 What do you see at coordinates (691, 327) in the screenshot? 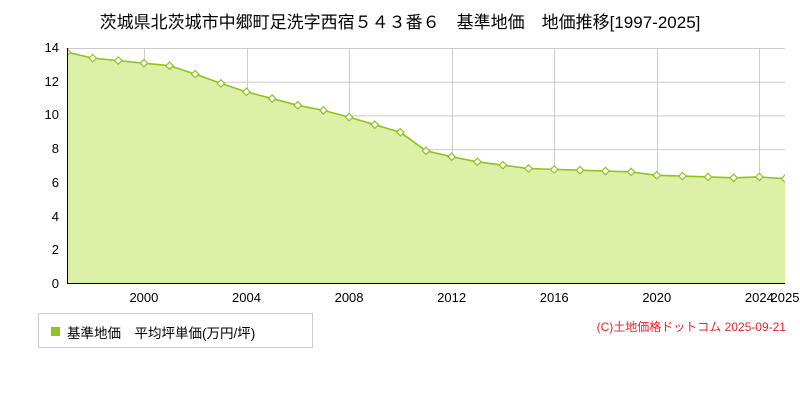
I see `copyright-credit: (C)土地価格ドットコム 2025-09-21` at bounding box center [691, 327].